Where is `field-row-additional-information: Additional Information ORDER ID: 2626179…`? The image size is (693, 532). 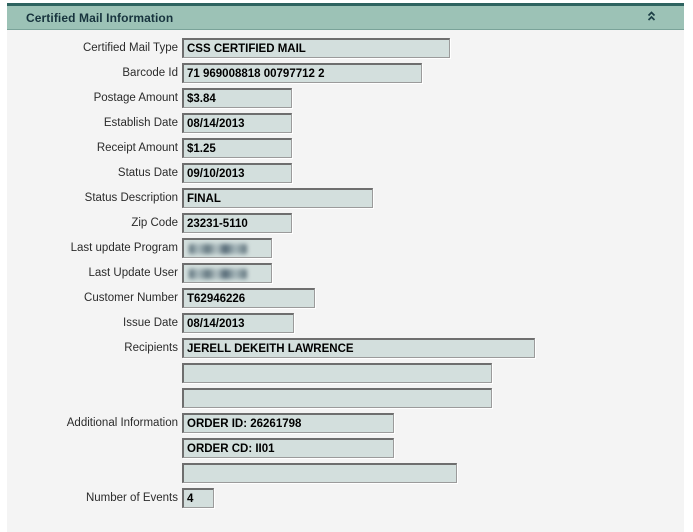 field-row-additional-information: Additional Information ORDER ID: 2626179… is located at coordinates (345, 423).